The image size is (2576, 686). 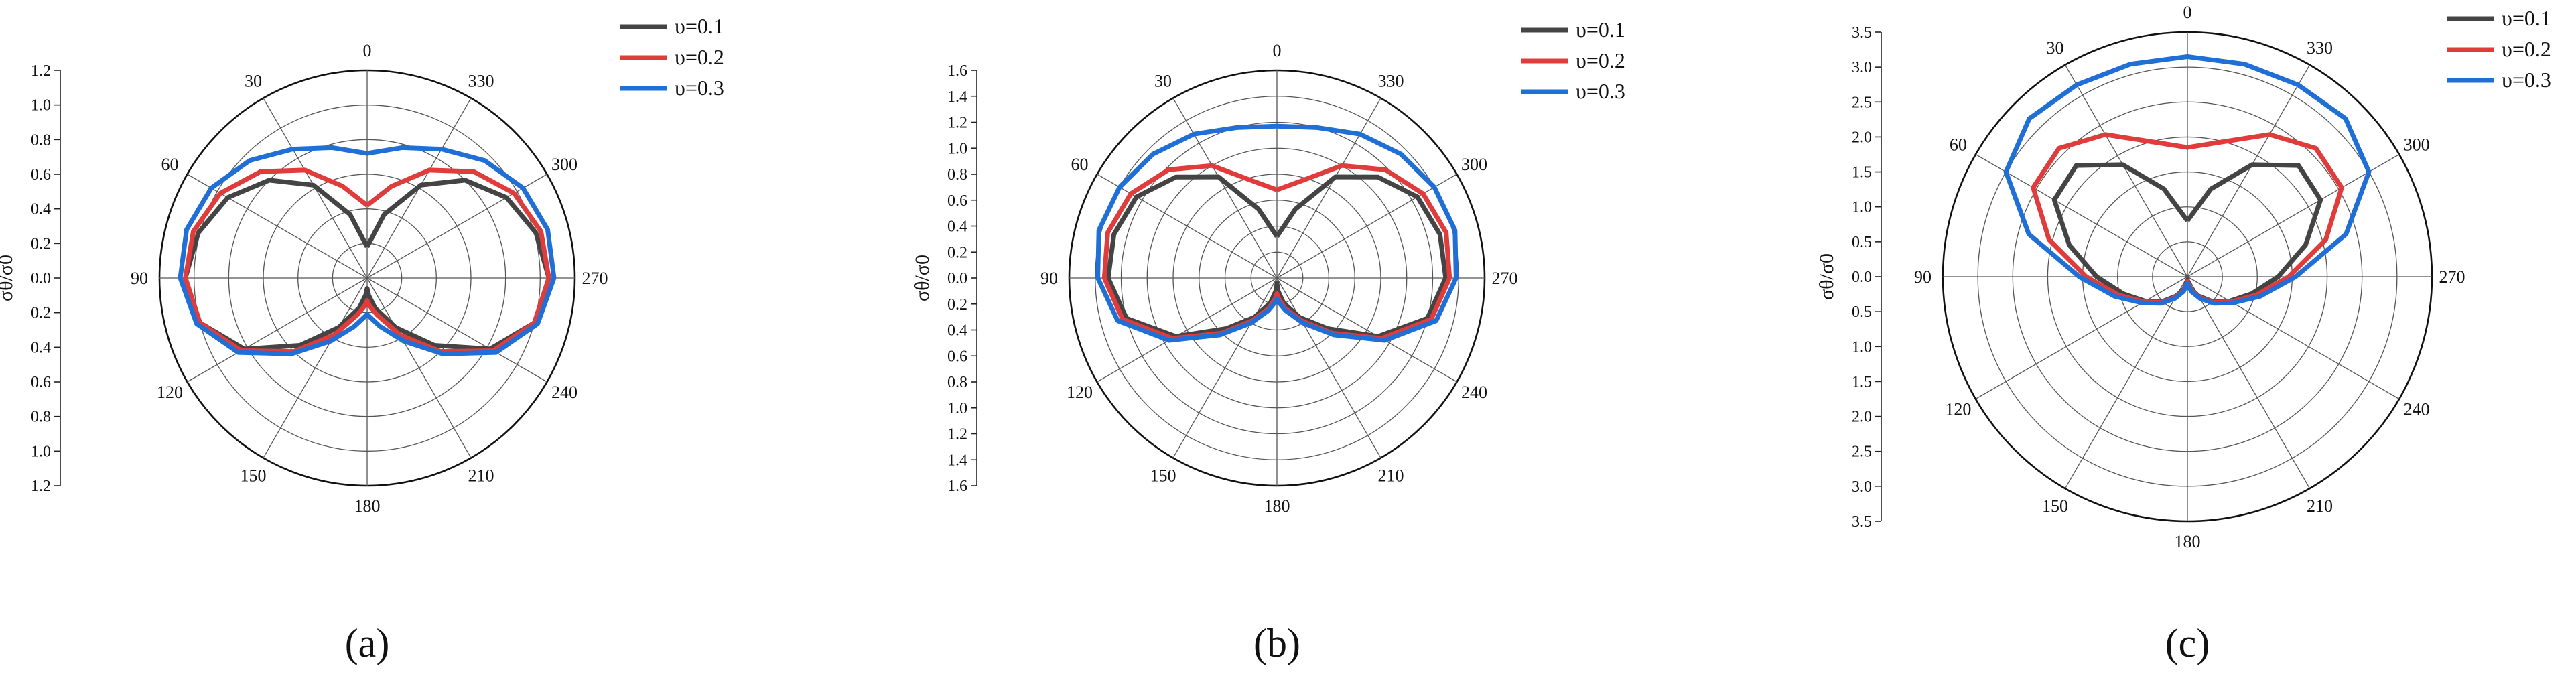 What do you see at coordinates (1862, 487) in the screenshot?
I see `radial-tick-label: 3.0` at bounding box center [1862, 487].